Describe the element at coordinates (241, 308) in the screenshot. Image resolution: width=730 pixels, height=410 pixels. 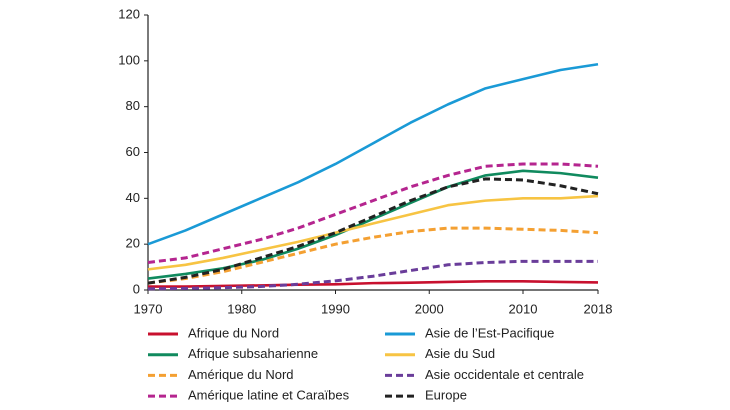
I see `x-tick-label: 1980` at that location.